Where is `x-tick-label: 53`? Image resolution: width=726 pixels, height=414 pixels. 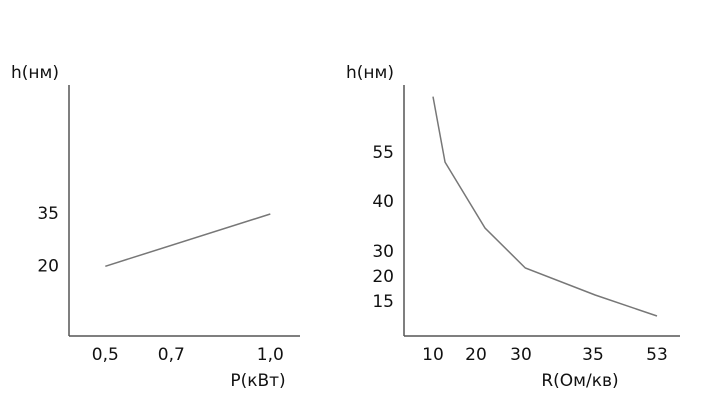
x-tick-label: 53 is located at coordinates (657, 355).